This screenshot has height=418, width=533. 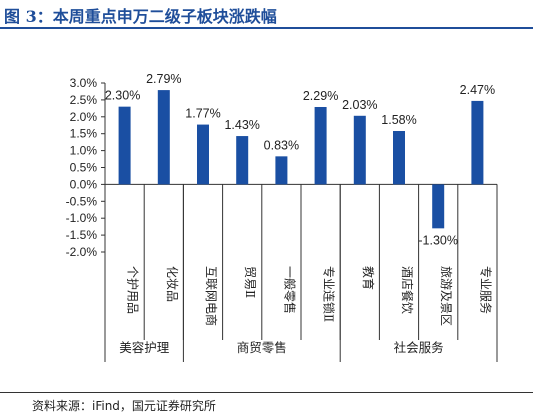 What do you see at coordinates (84, 168) in the screenshot?
I see `y-tick-label: 0.5%` at bounding box center [84, 168].